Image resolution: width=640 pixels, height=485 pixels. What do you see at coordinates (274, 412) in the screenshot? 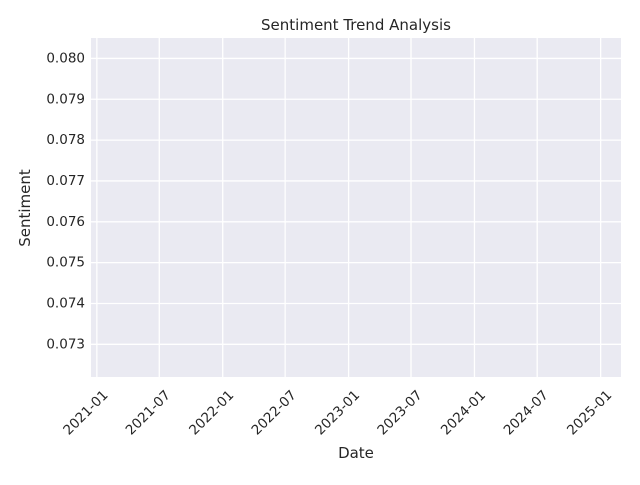
I see `x-tick-label: 2022-07` at bounding box center [274, 412].